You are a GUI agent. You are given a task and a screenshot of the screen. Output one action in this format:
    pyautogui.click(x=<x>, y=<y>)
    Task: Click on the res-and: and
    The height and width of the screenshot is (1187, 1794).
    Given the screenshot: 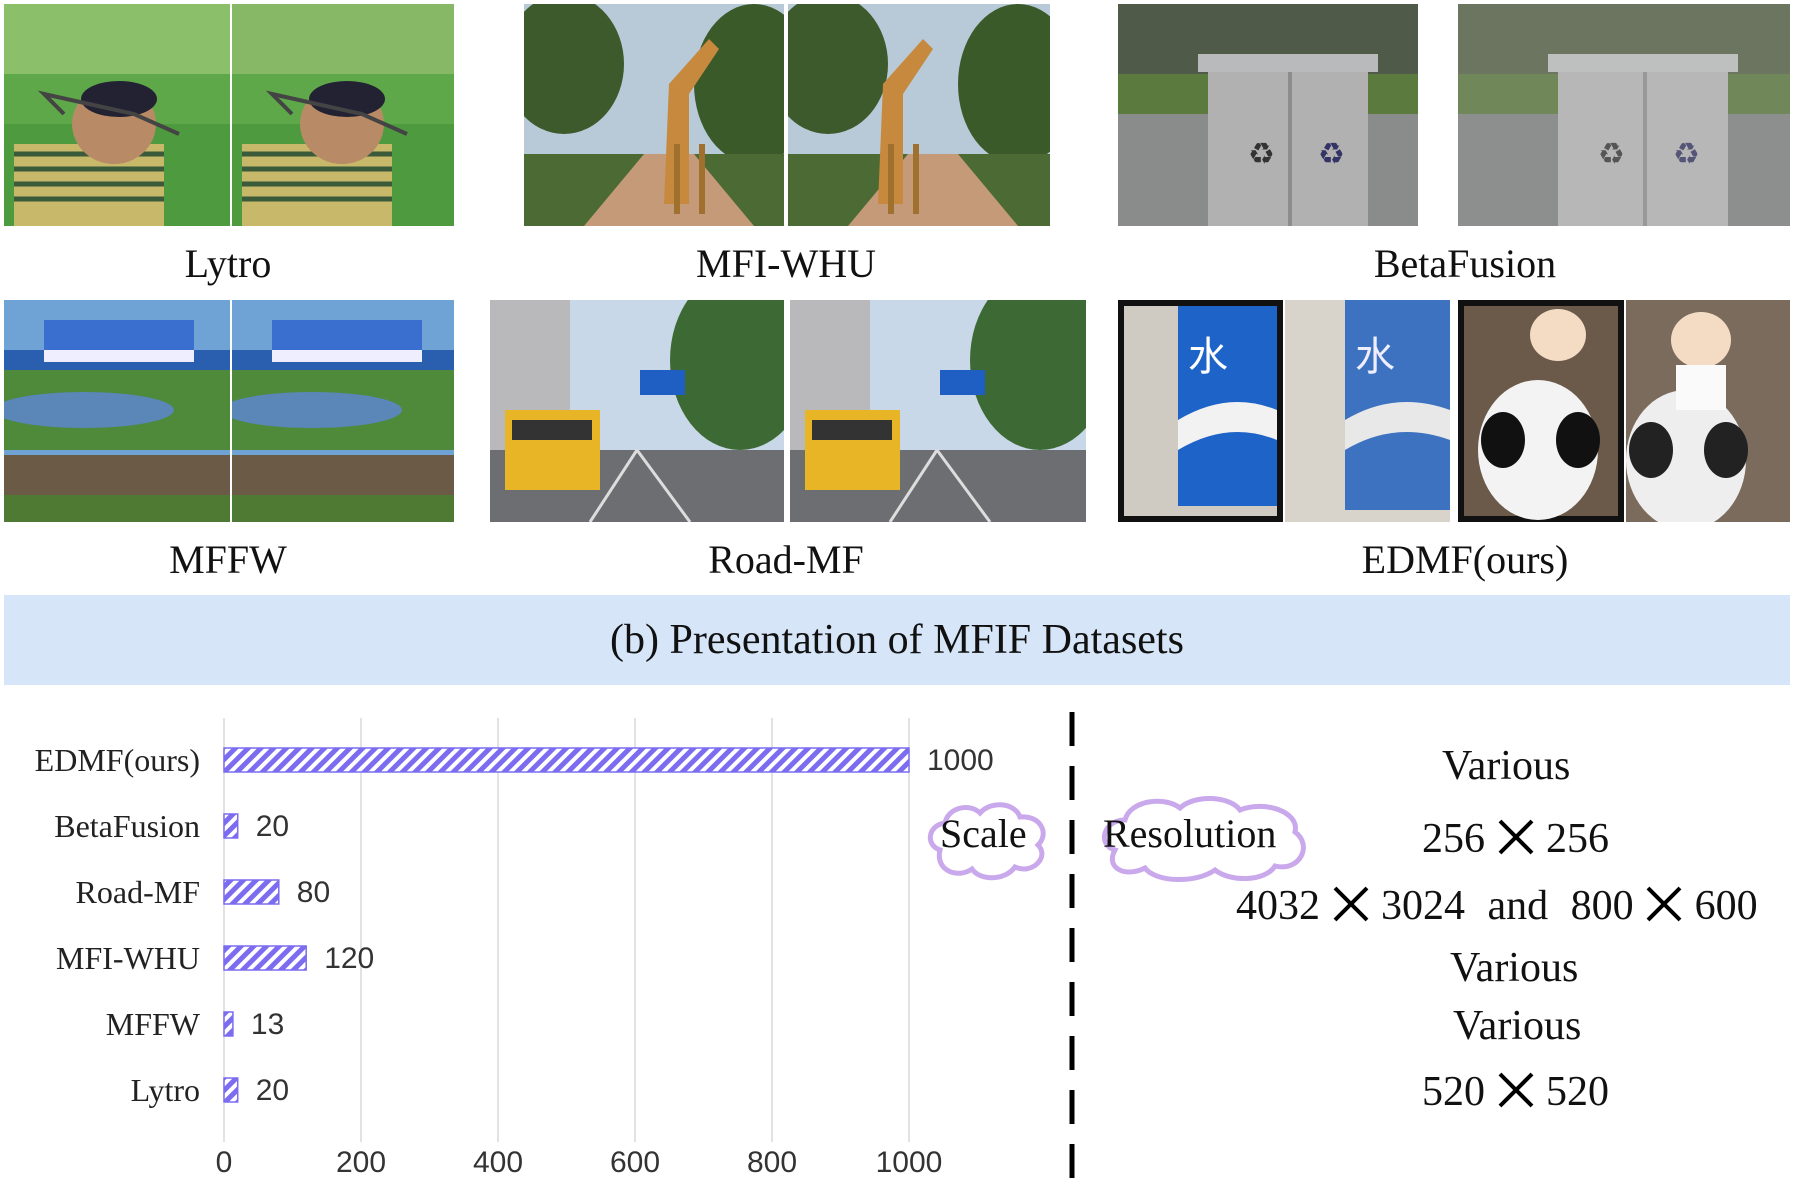 What is the action you would take?
    pyautogui.click(x=1518, y=906)
    